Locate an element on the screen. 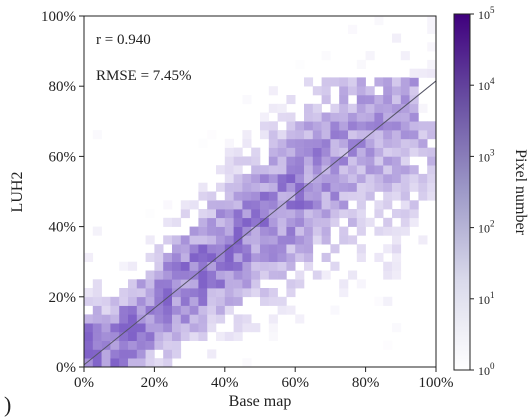  colorbar-ticks: 10⁰ 10¹ 10² 10³ 10⁴ 10⁵ is located at coordinates (482, 191).